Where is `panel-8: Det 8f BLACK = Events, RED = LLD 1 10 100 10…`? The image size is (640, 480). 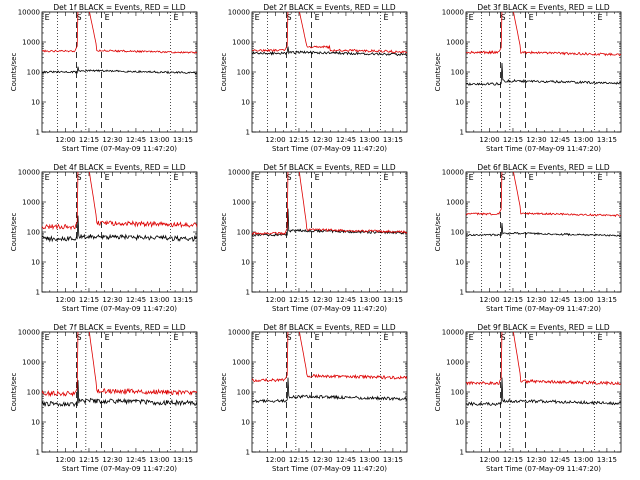 panel-8: Det 8f BLACK = Events, RED = LLD 1 10 100 10… is located at coordinates (314, 398).